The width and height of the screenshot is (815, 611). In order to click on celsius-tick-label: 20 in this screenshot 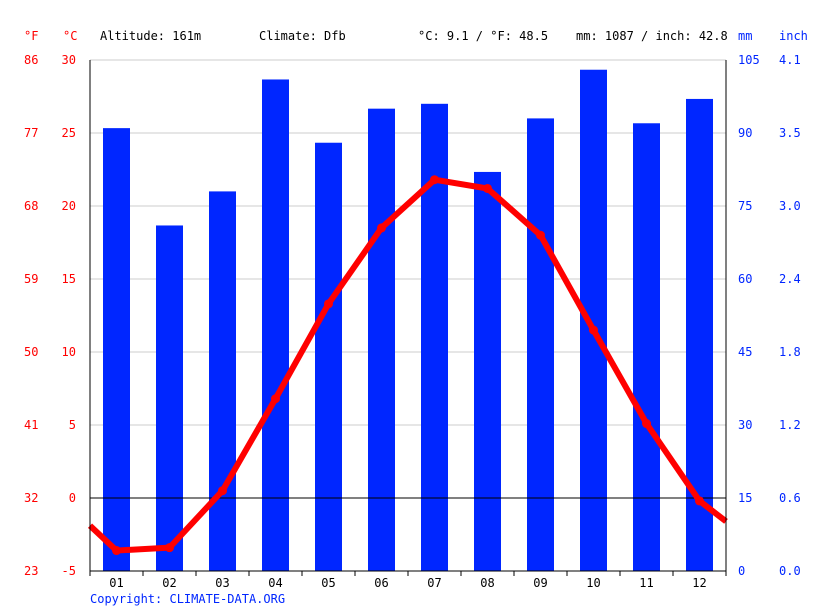, I will do `click(69, 206)`.